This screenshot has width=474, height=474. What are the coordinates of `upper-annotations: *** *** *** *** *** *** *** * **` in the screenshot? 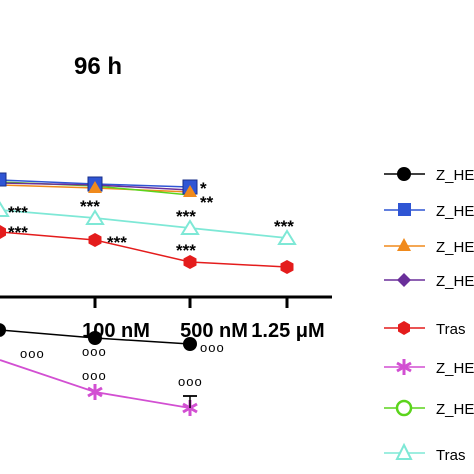 It's located at (151, 219).